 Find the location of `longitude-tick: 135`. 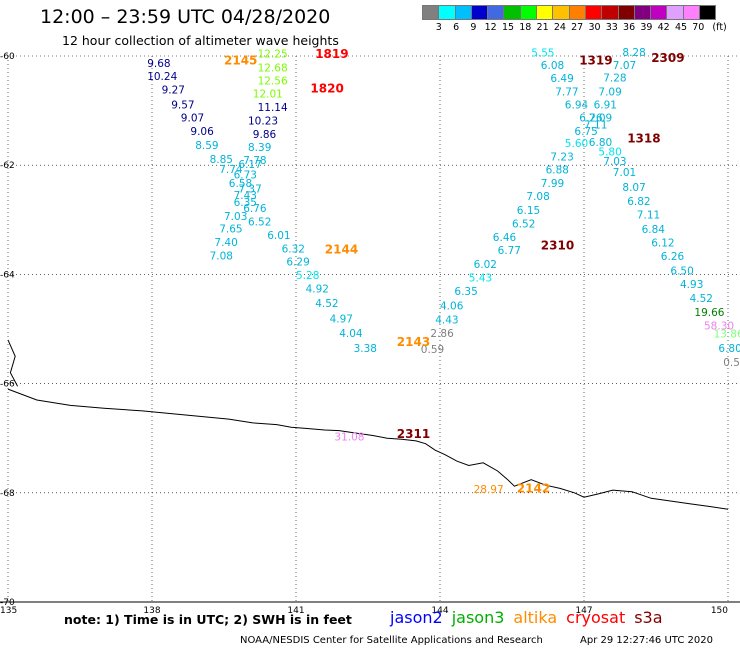

longitude-tick: 135 is located at coordinates (8, 611).